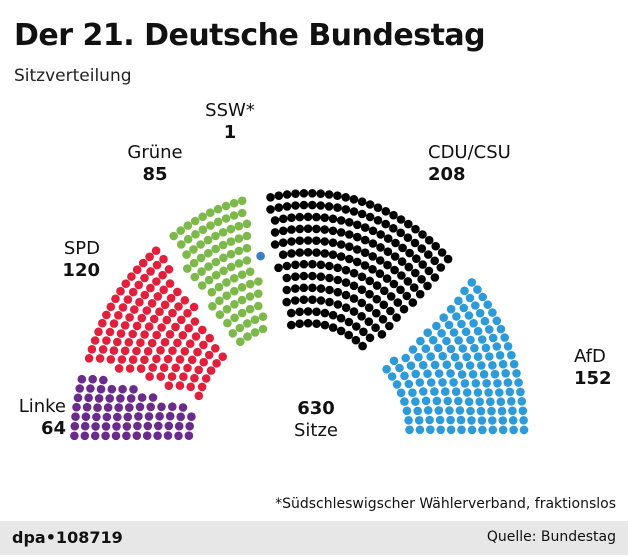  Describe the element at coordinates (67, 537) in the screenshot. I see `dpa-id: dpa•108719` at that location.